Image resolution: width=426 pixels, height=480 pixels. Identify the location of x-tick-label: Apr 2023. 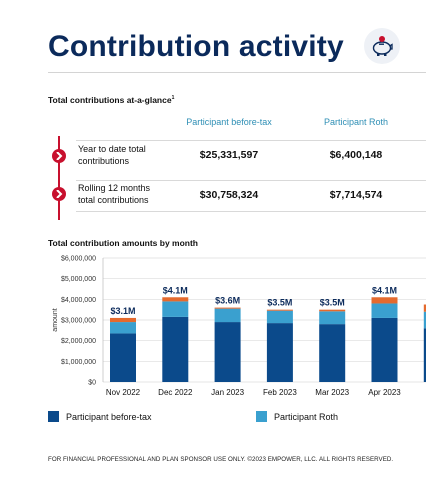
(384, 392).